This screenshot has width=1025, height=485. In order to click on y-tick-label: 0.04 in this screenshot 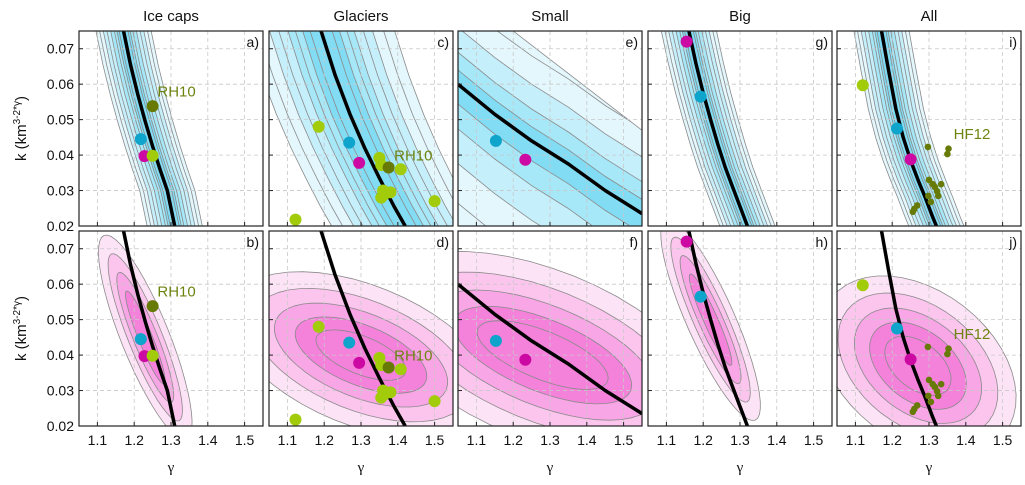, I will do `click(60, 155)`.